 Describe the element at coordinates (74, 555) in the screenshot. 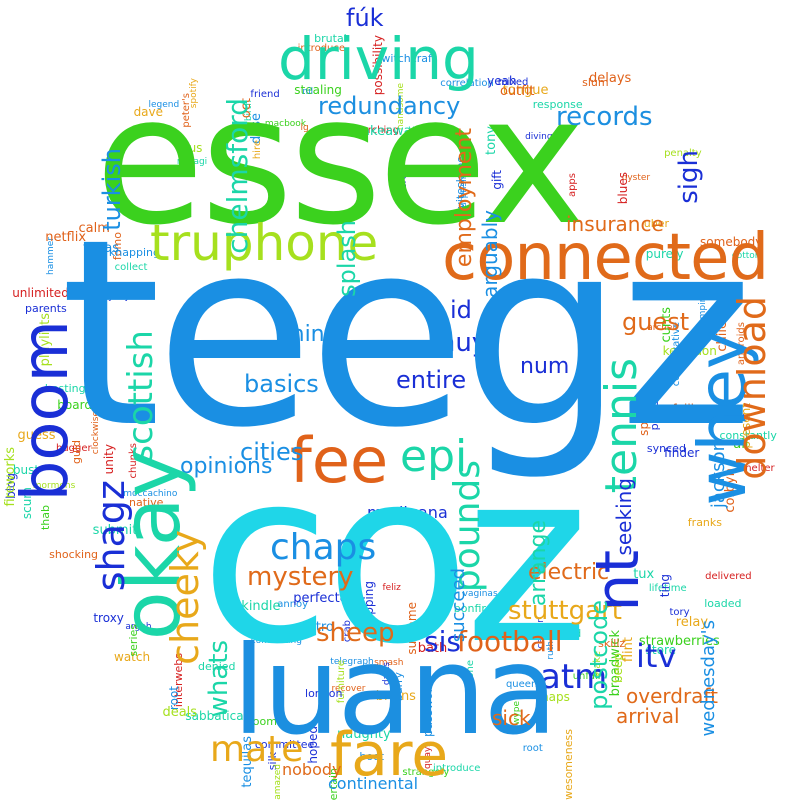

I see `small-word: shocking` at that location.